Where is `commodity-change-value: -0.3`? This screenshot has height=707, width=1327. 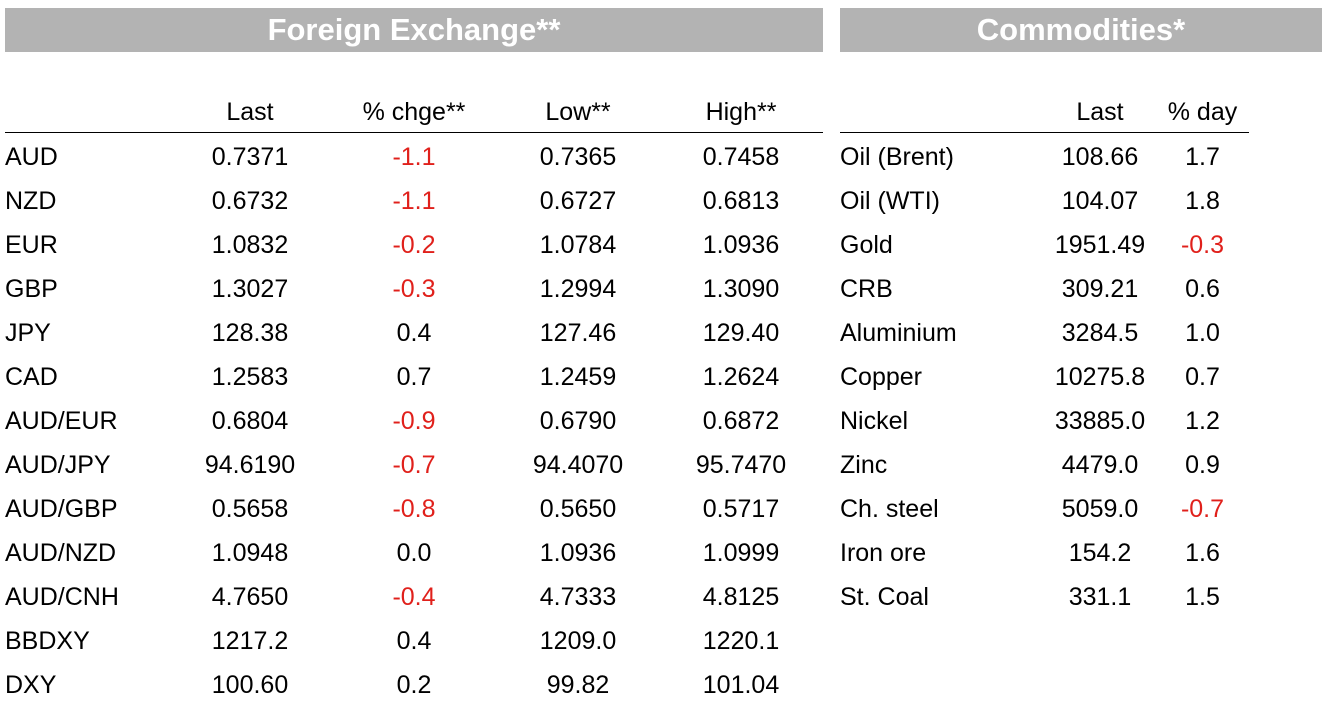
commodity-change-value: -0.3 is located at coordinates (1202, 245).